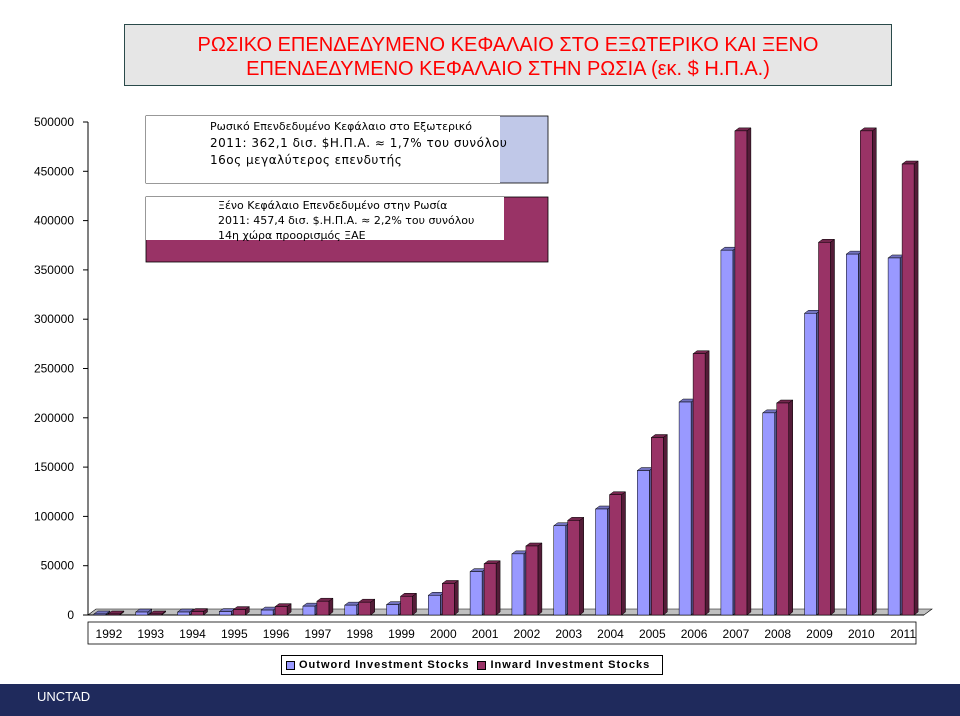 The height and width of the screenshot is (716, 960). Describe the element at coordinates (736, 634) in the screenshot. I see `x-tick-label: 2007` at that location.